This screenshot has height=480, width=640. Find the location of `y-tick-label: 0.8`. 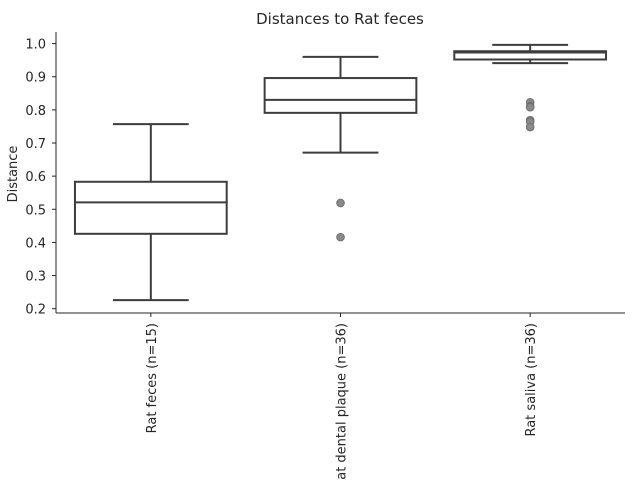

y-tick-label: 0.8 is located at coordinates (35, 111).